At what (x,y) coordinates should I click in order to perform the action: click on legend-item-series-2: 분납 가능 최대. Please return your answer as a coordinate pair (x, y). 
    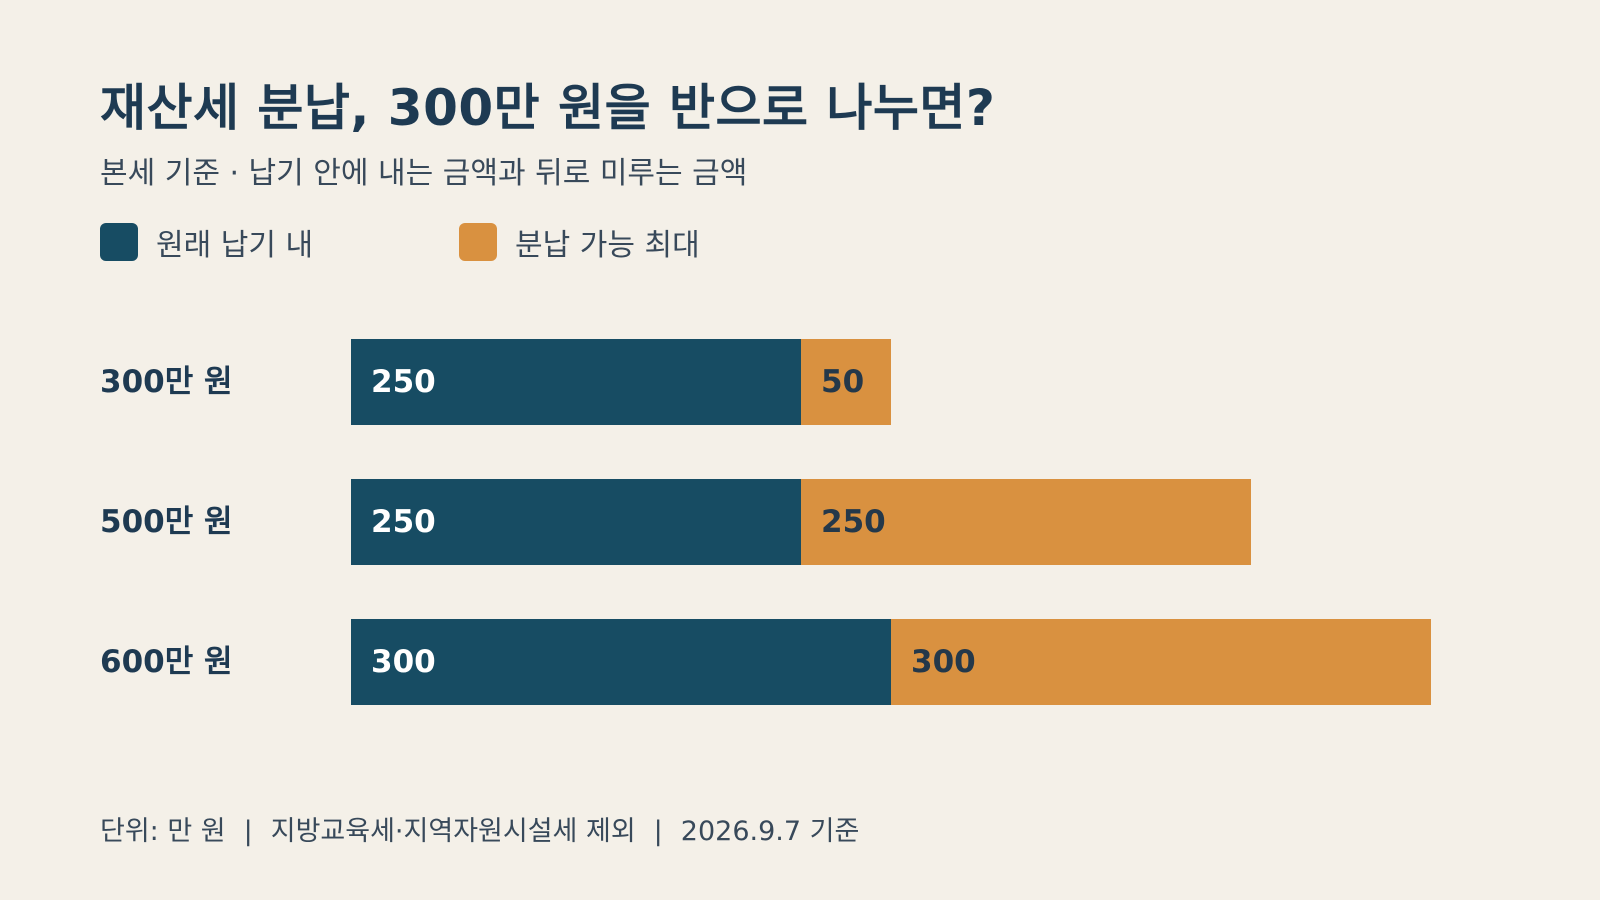
    Looking at the image, I should click on (579, 243).